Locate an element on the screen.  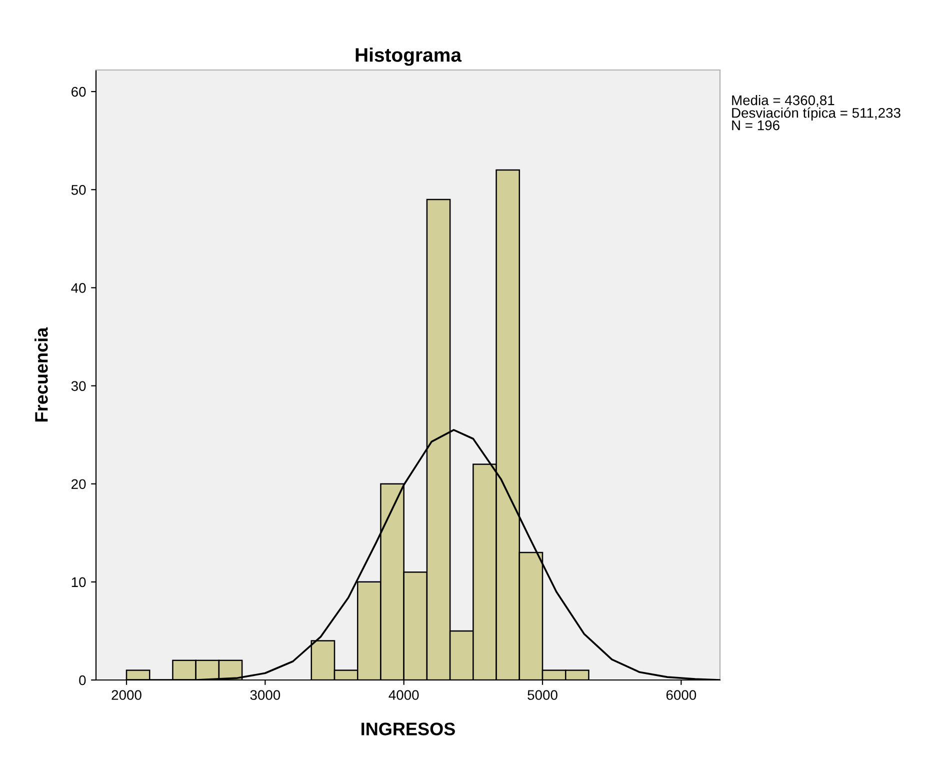
y-tick-label: 60 is located at coordinates (79, 91).